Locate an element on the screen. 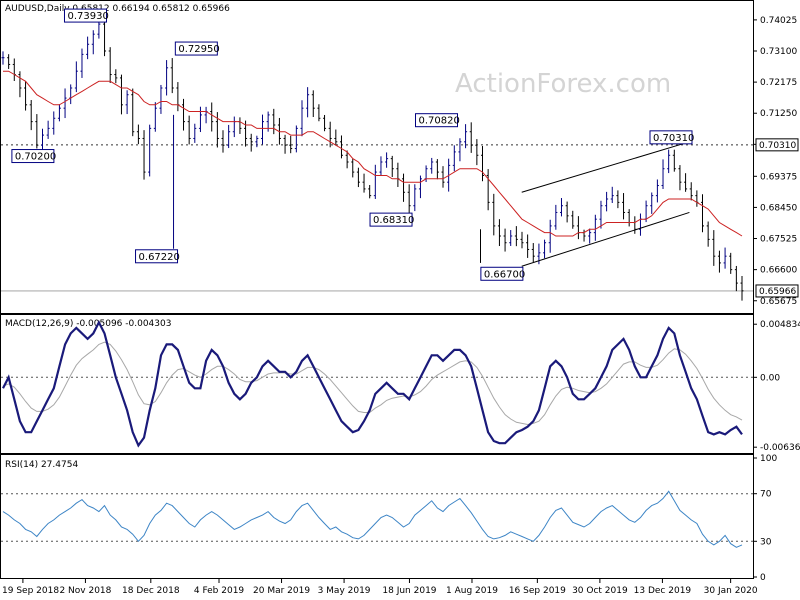 The image size is (800, 600). price-ytick-label: 0.74025 is located at coordinates (778, 21).